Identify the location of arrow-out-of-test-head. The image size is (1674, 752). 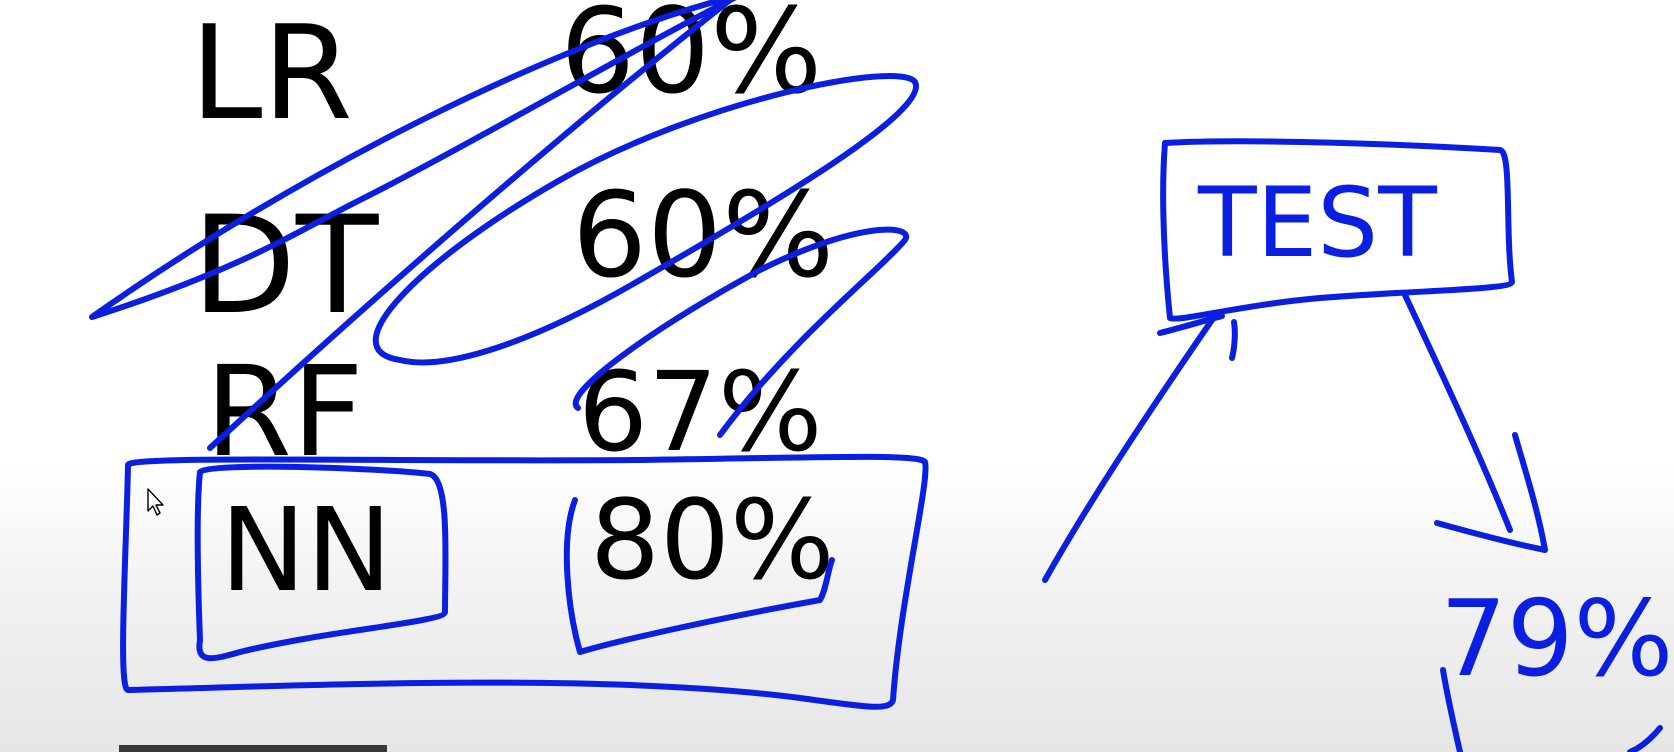
(1491, 492).